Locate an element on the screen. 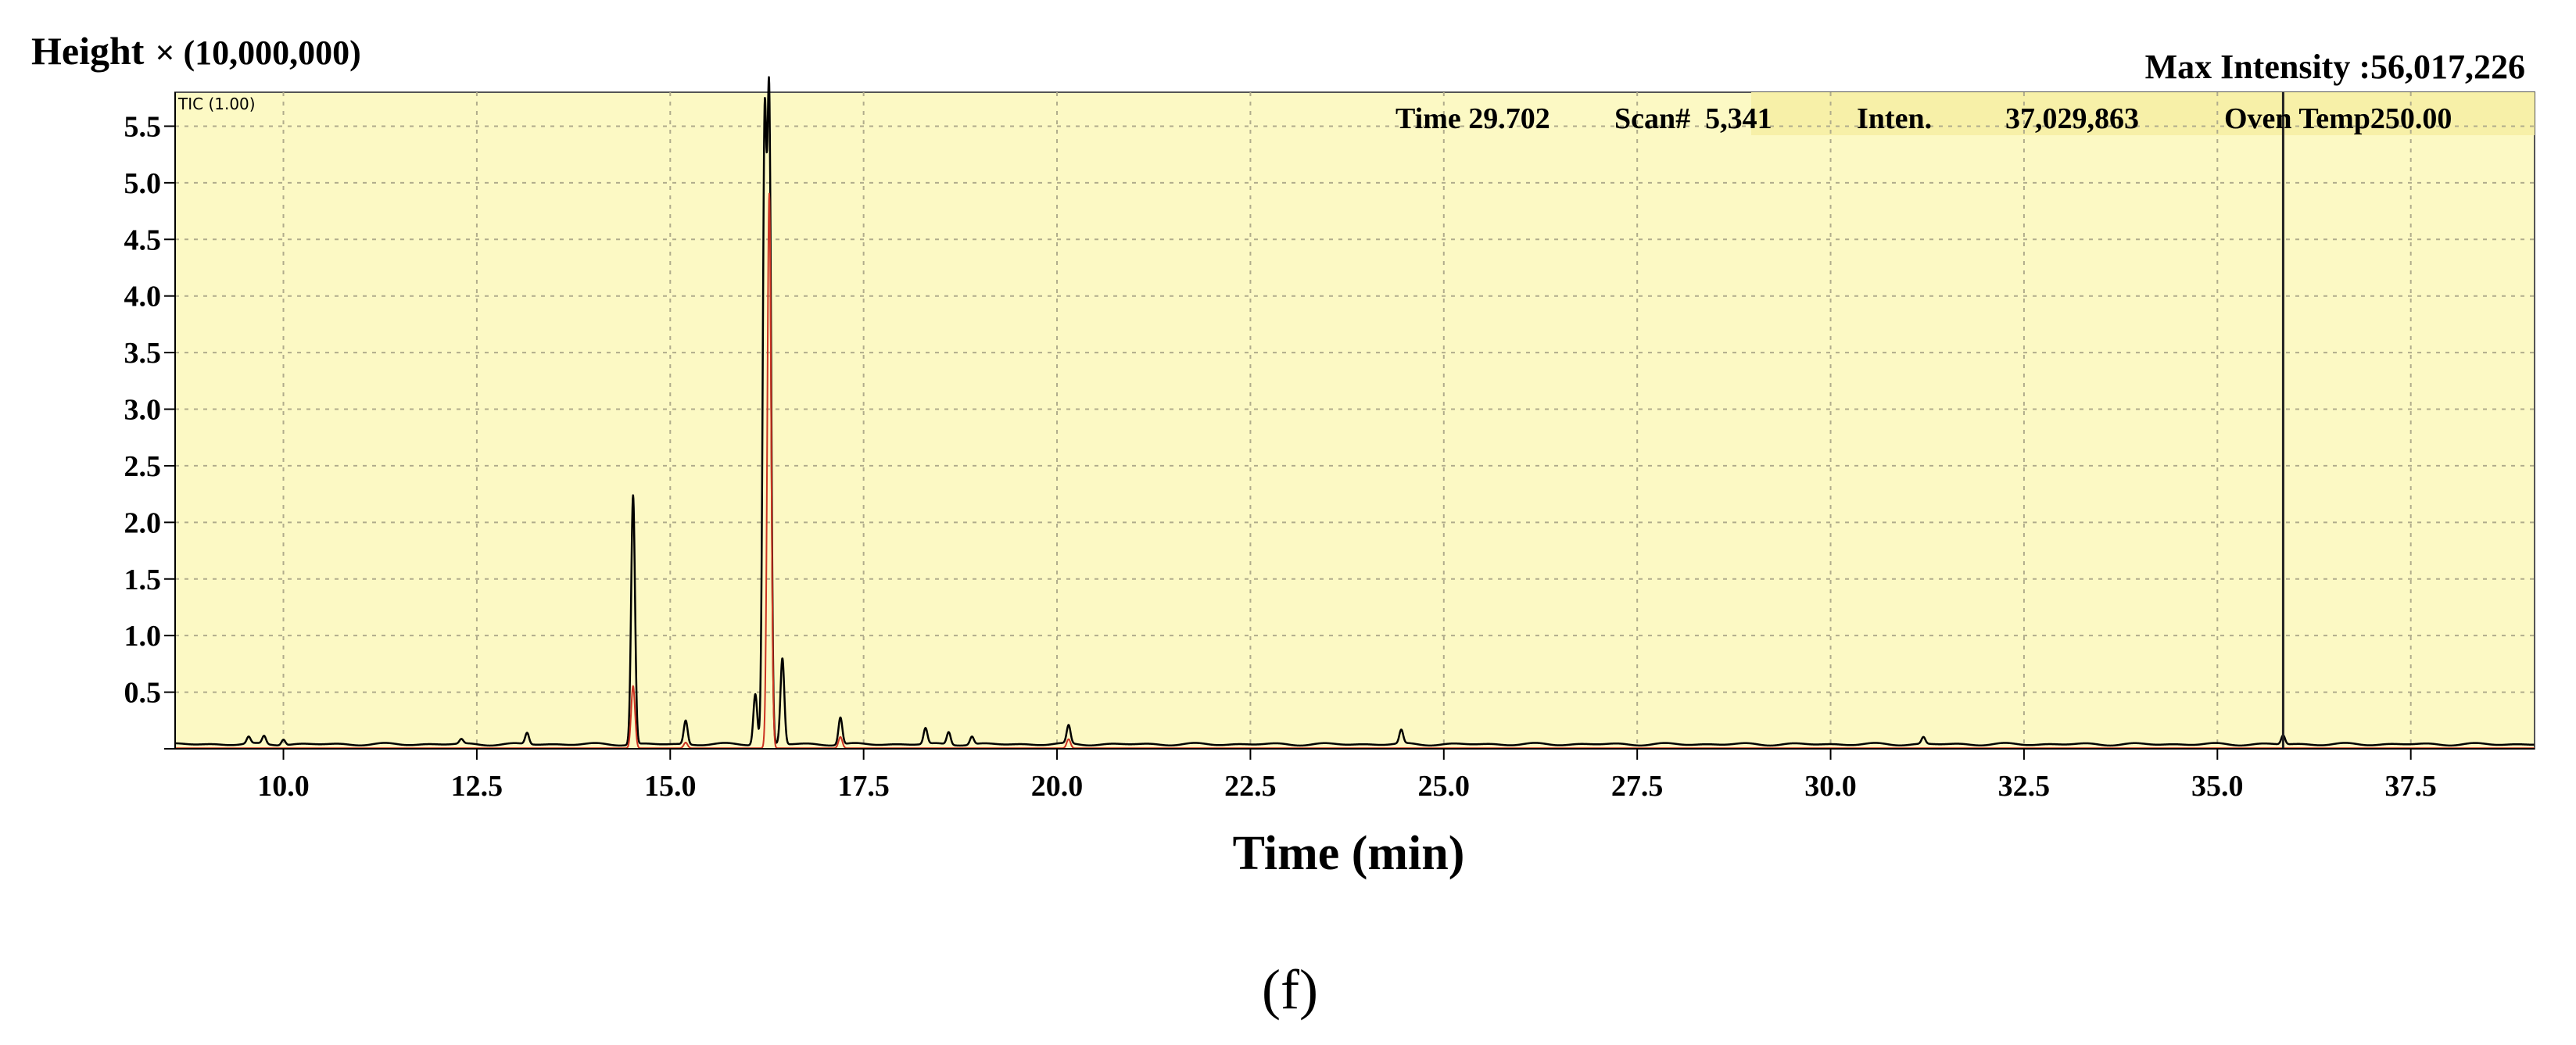  x-tick-label: 37.5 is located at coordinates (2410, 787).